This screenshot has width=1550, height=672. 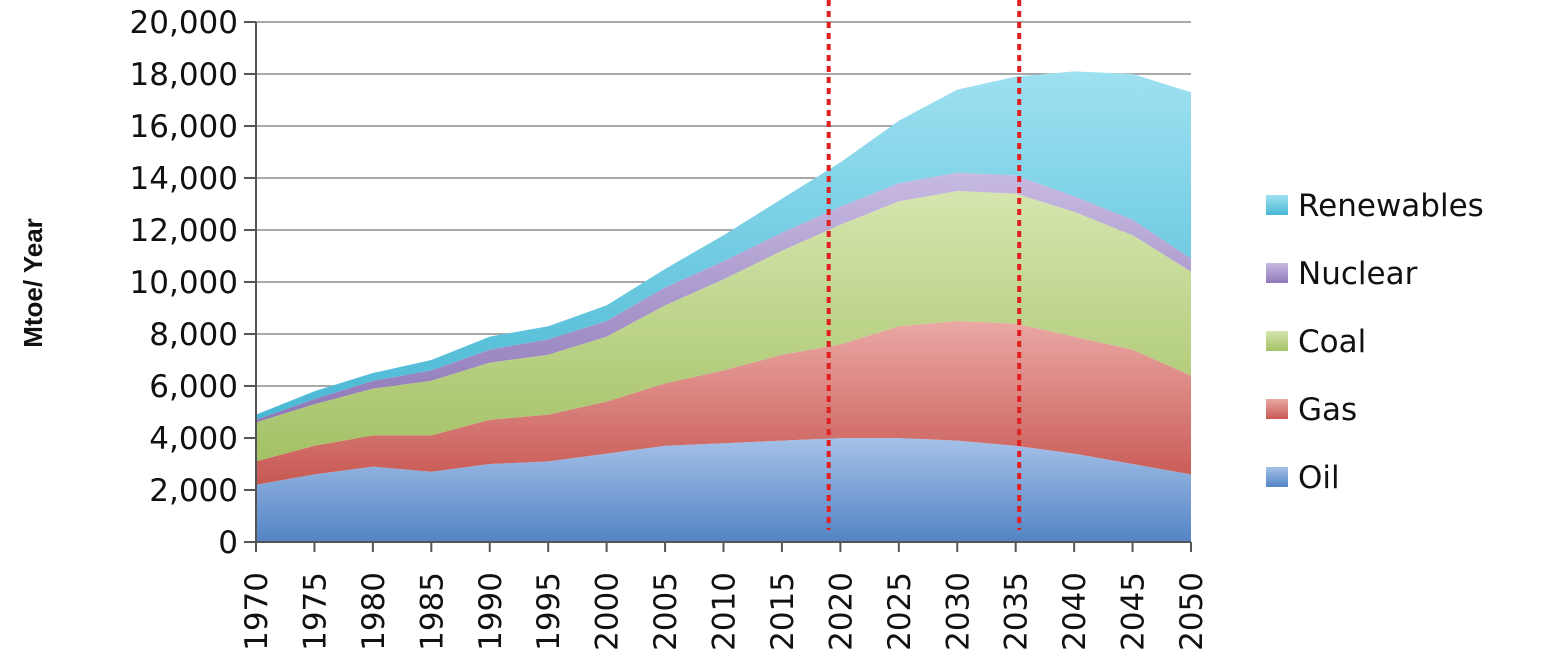 I want to click on legend-label: Nuclear, so click(x=1358, y=274).